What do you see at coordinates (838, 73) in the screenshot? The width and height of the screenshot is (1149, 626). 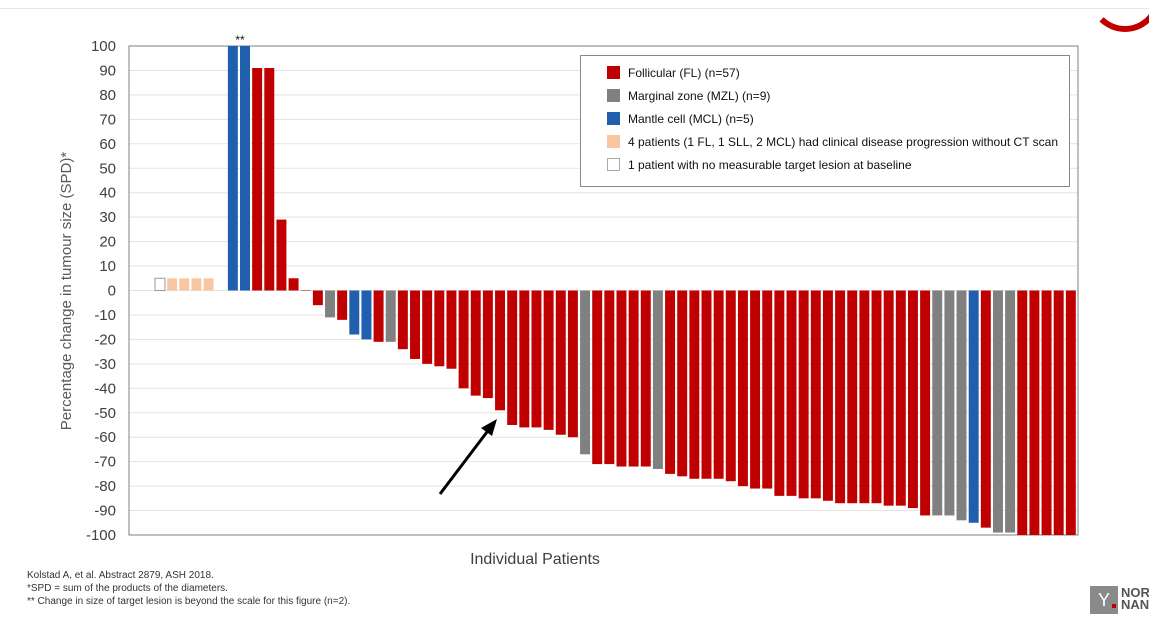 I see `legend-item-fl: Follicular (FL) (n=57)` at bounding box center [838, 73].